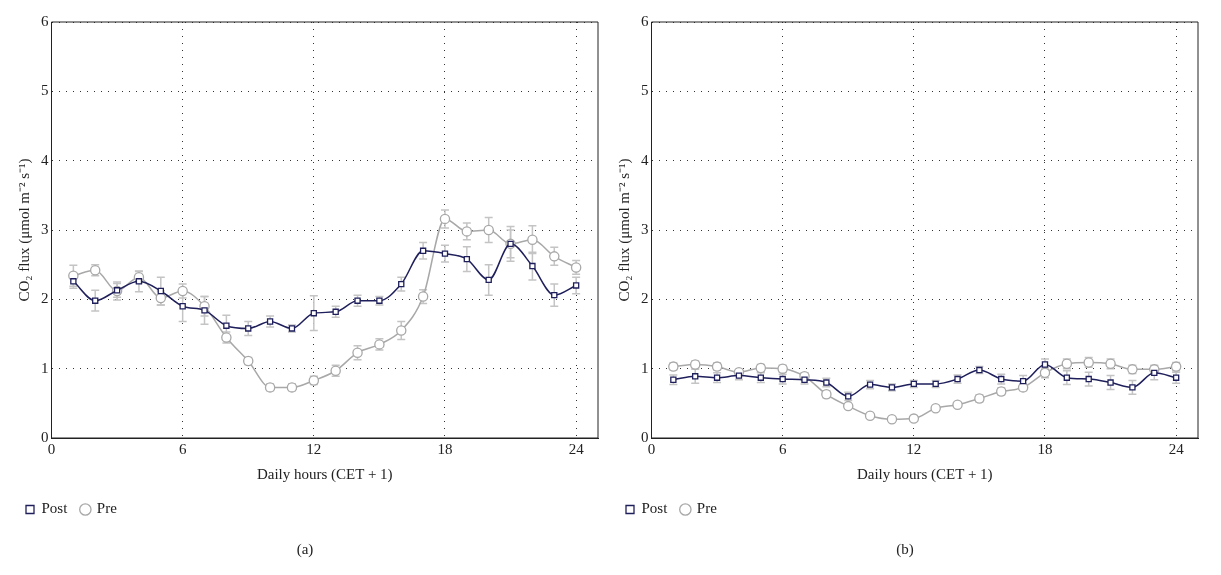  I want to click on text: (a), so click(305, 549).